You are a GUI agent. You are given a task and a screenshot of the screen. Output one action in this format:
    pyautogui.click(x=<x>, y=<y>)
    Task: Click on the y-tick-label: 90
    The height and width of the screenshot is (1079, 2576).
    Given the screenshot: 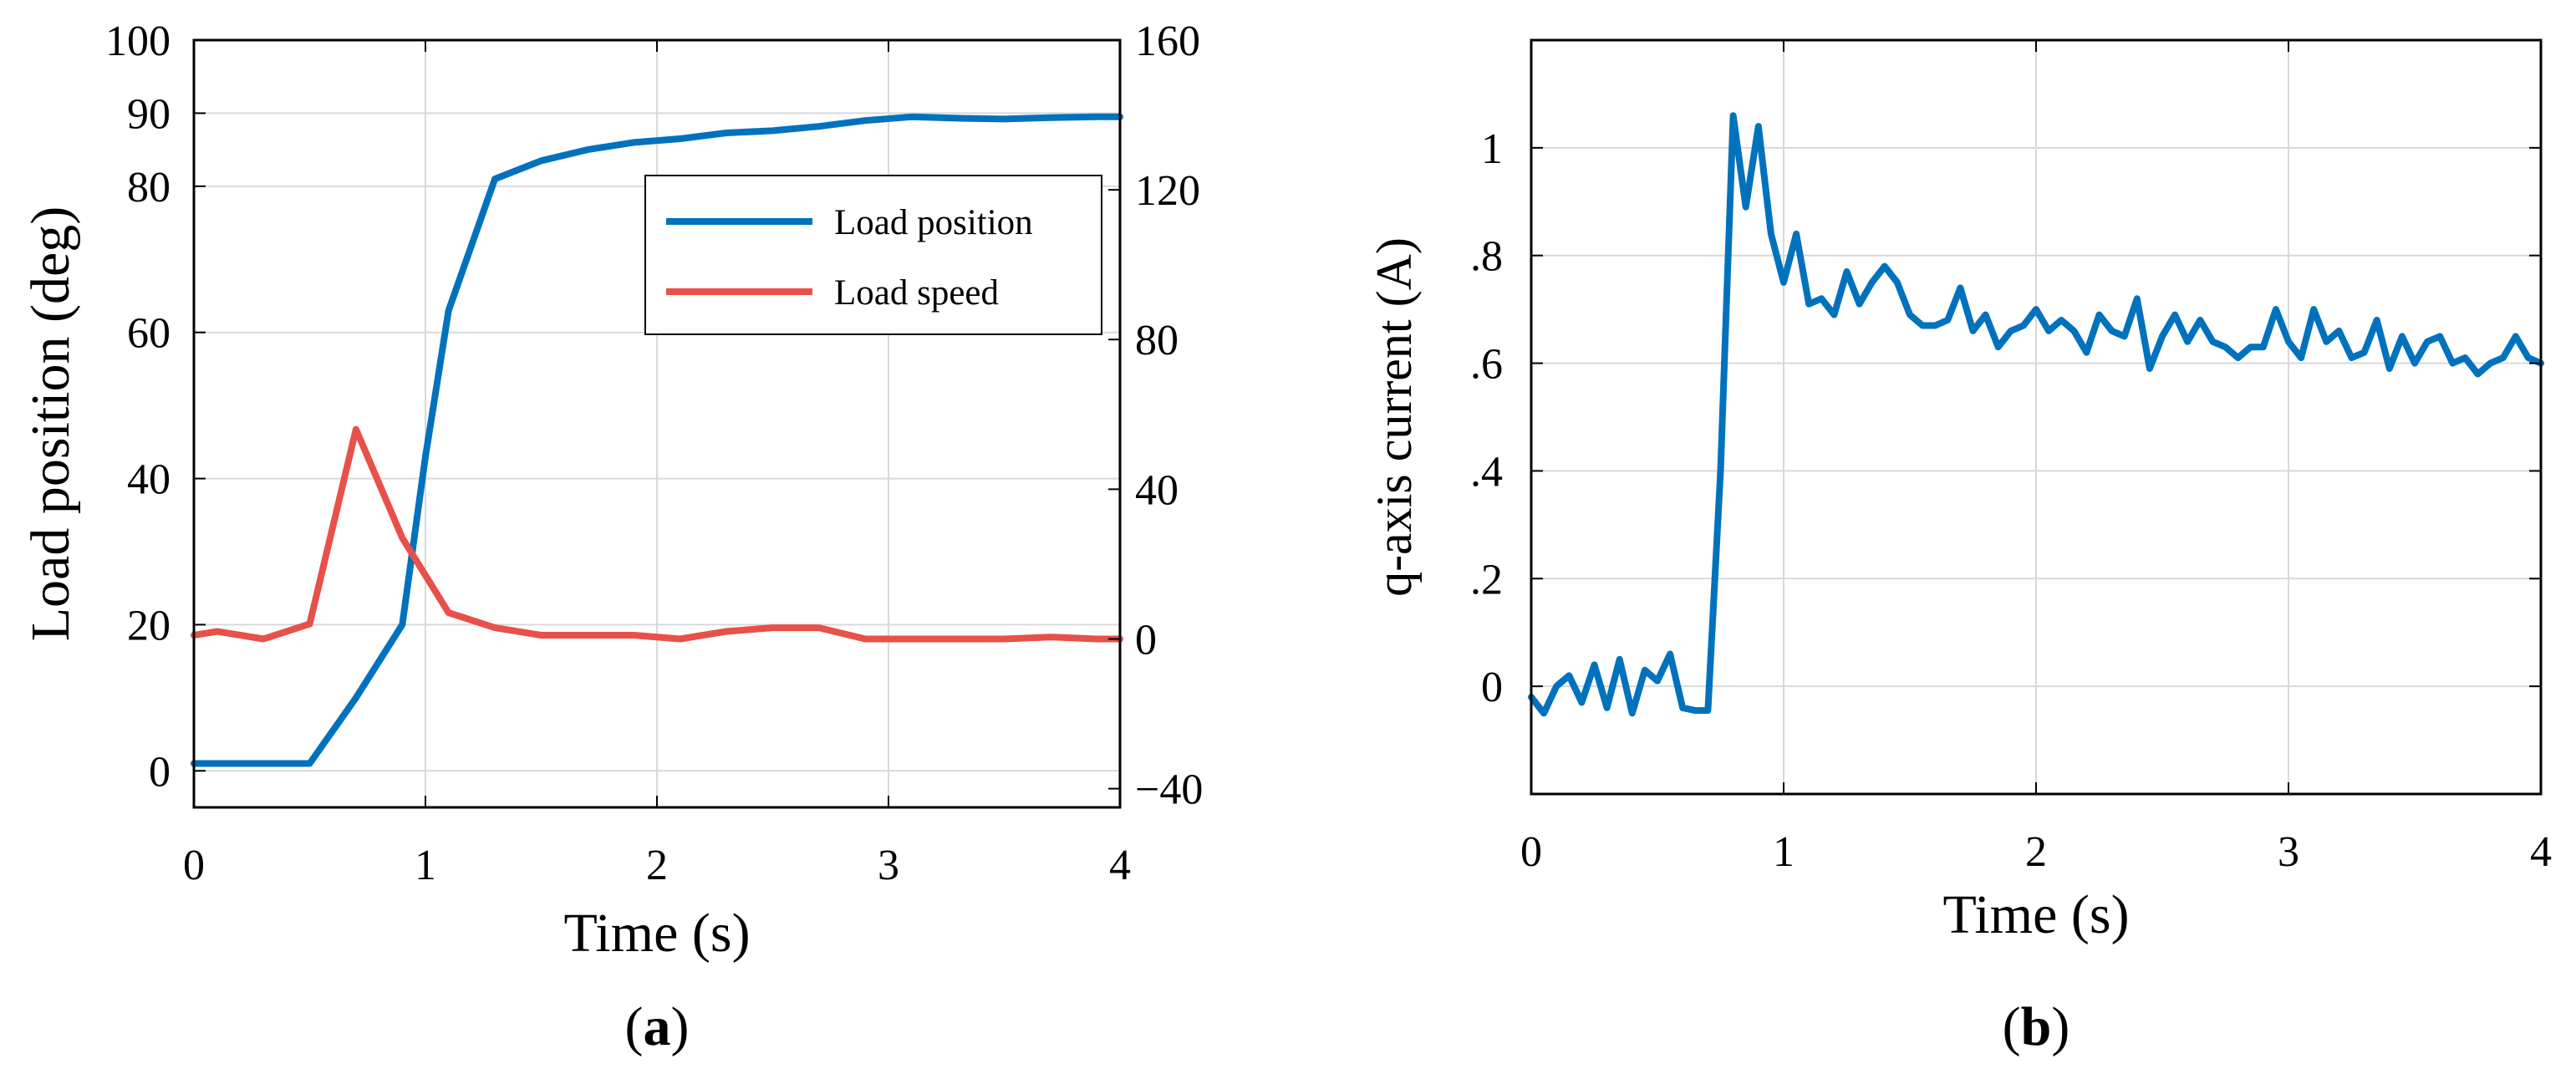 What is the action you would take?
    pyautogui.click(x=149, y=114)
    